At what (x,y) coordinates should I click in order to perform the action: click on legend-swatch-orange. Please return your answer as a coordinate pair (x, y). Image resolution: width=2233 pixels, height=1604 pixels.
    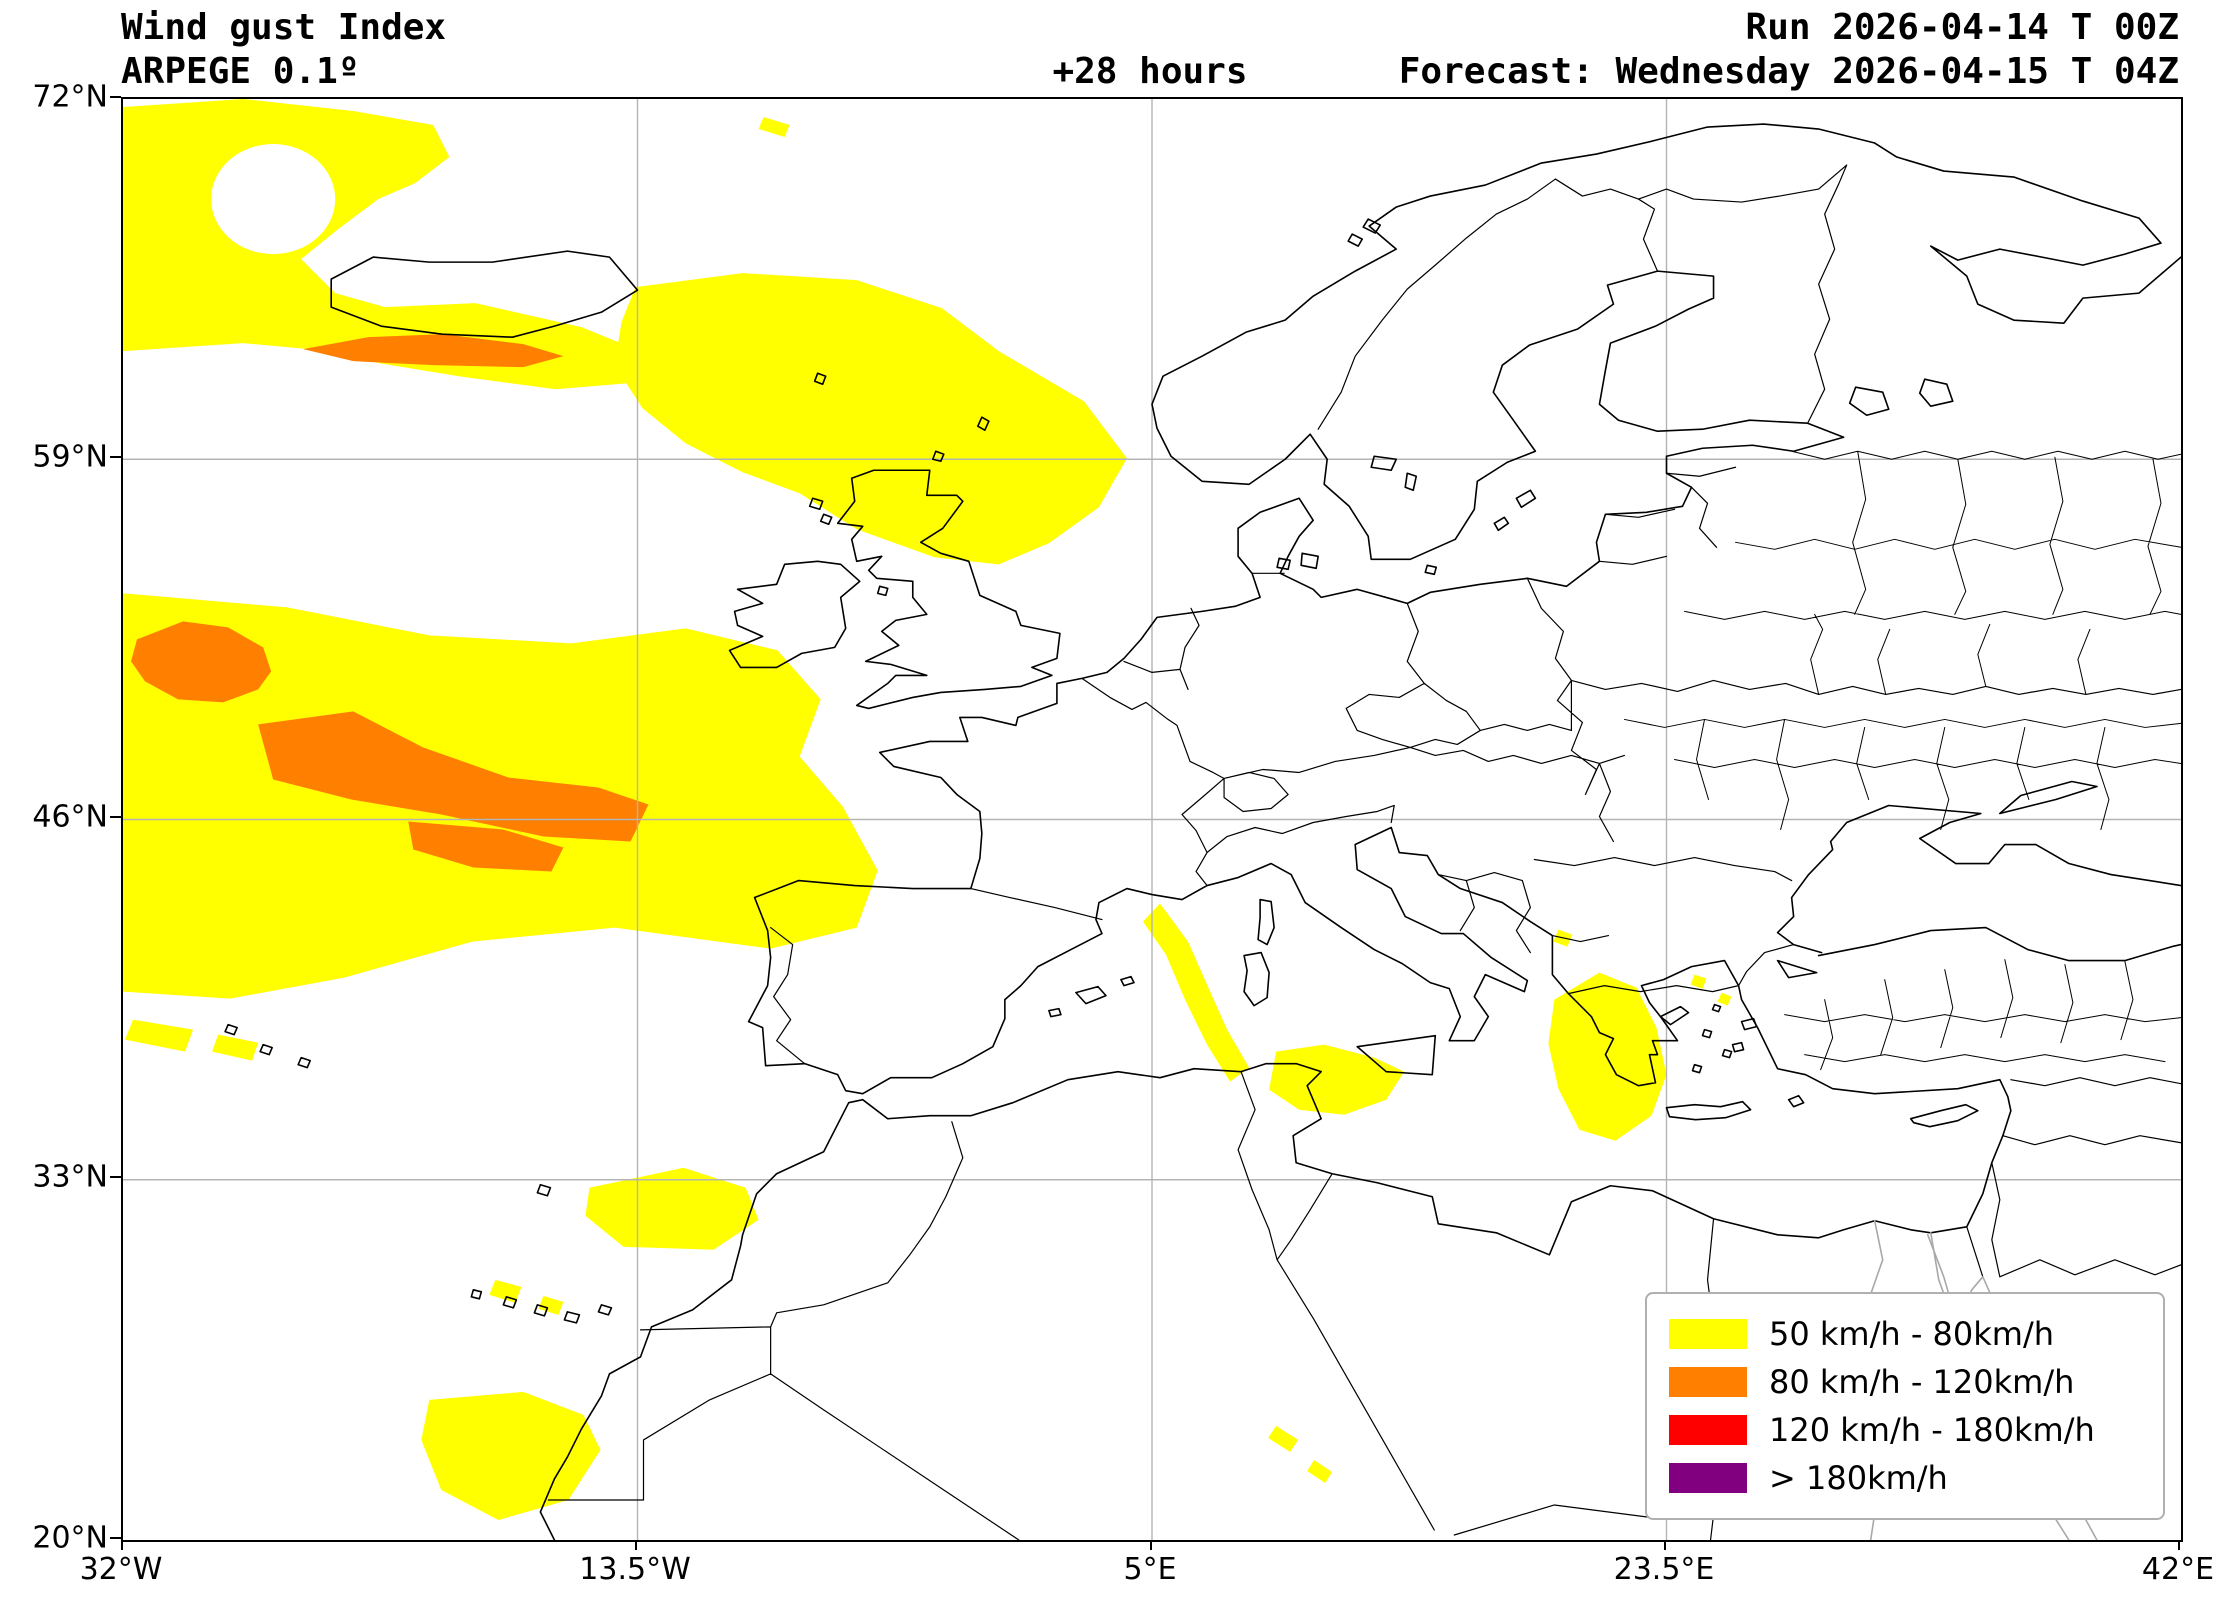
    Looking at the image, I should click on (1708, 1382).